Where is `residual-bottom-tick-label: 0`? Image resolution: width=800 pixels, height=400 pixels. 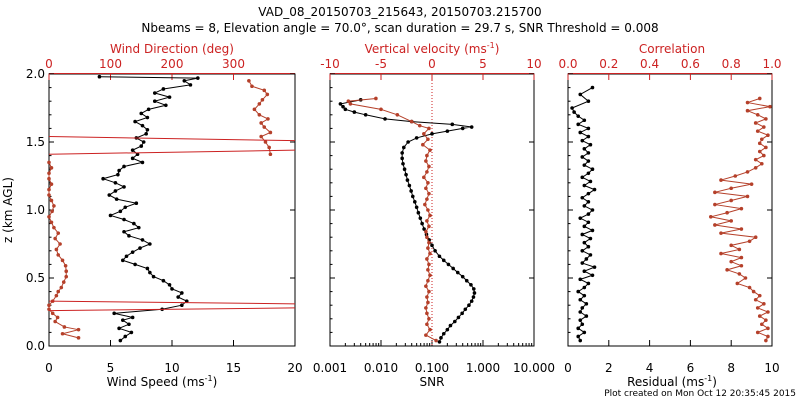
residual-bottom-tick-label: 0 is located at coordinates (568, 368).